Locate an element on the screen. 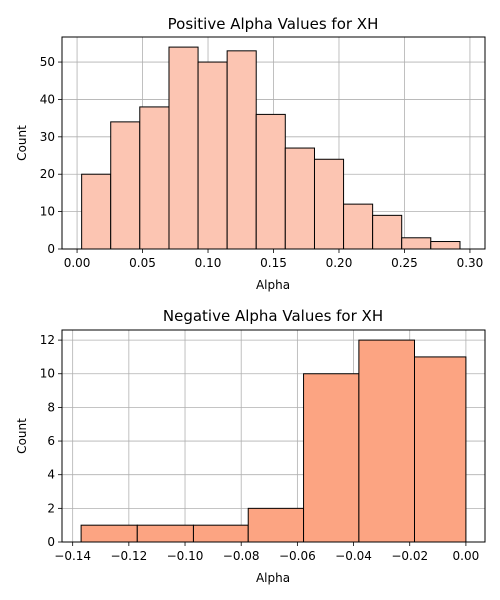  x-ticks: −0.14 −0.12 −0.10 −0.08 −0.06 −0.04 −0.02 0.00 is located at coordinates (266, 552).